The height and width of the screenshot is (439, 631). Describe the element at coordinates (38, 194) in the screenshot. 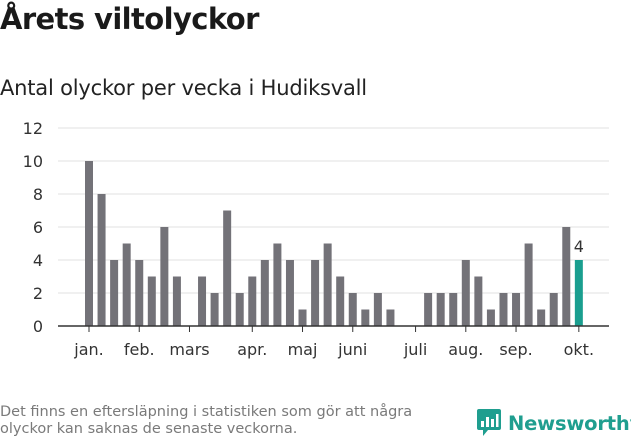

I see `y-tick-label: 8` at that location.